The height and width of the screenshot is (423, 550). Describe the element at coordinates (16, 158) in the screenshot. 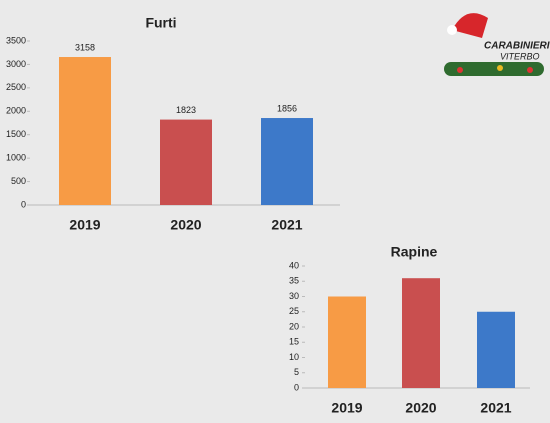

I see `y-tick-label: 1000` at that location.